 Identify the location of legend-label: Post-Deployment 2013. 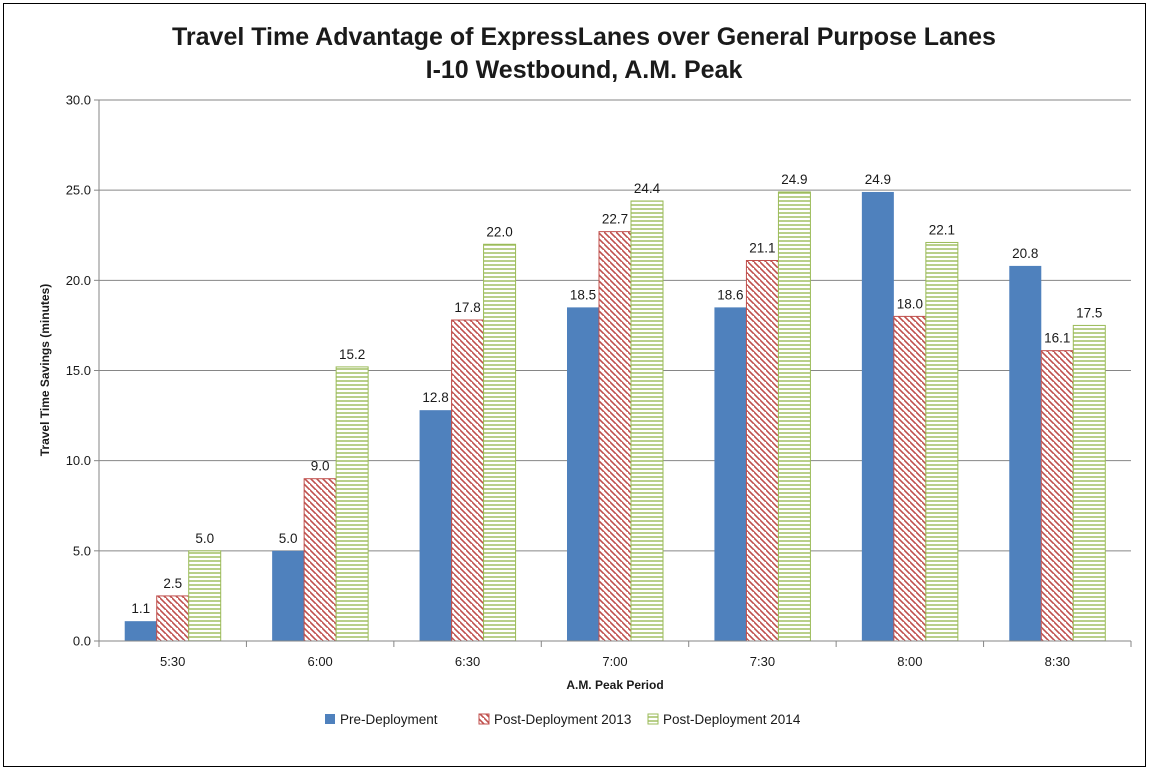
(562, 719).